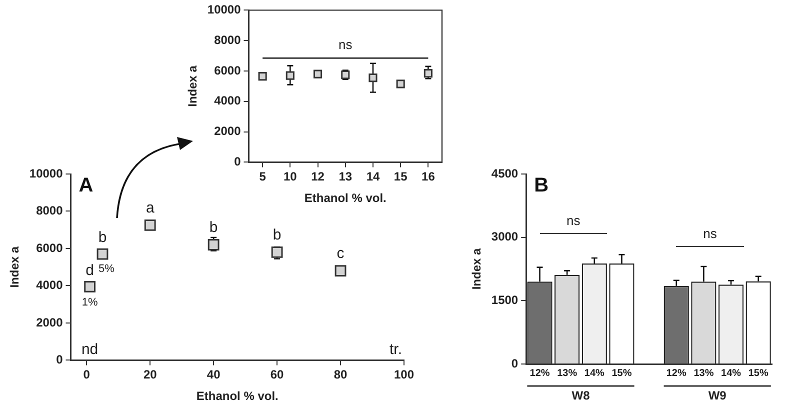 This screenshot has width=790, height=410. What do you see at coordinates (345, 44) in the screenshot?
I see `ref-line-label: ns` at bounding box center [345, 44].